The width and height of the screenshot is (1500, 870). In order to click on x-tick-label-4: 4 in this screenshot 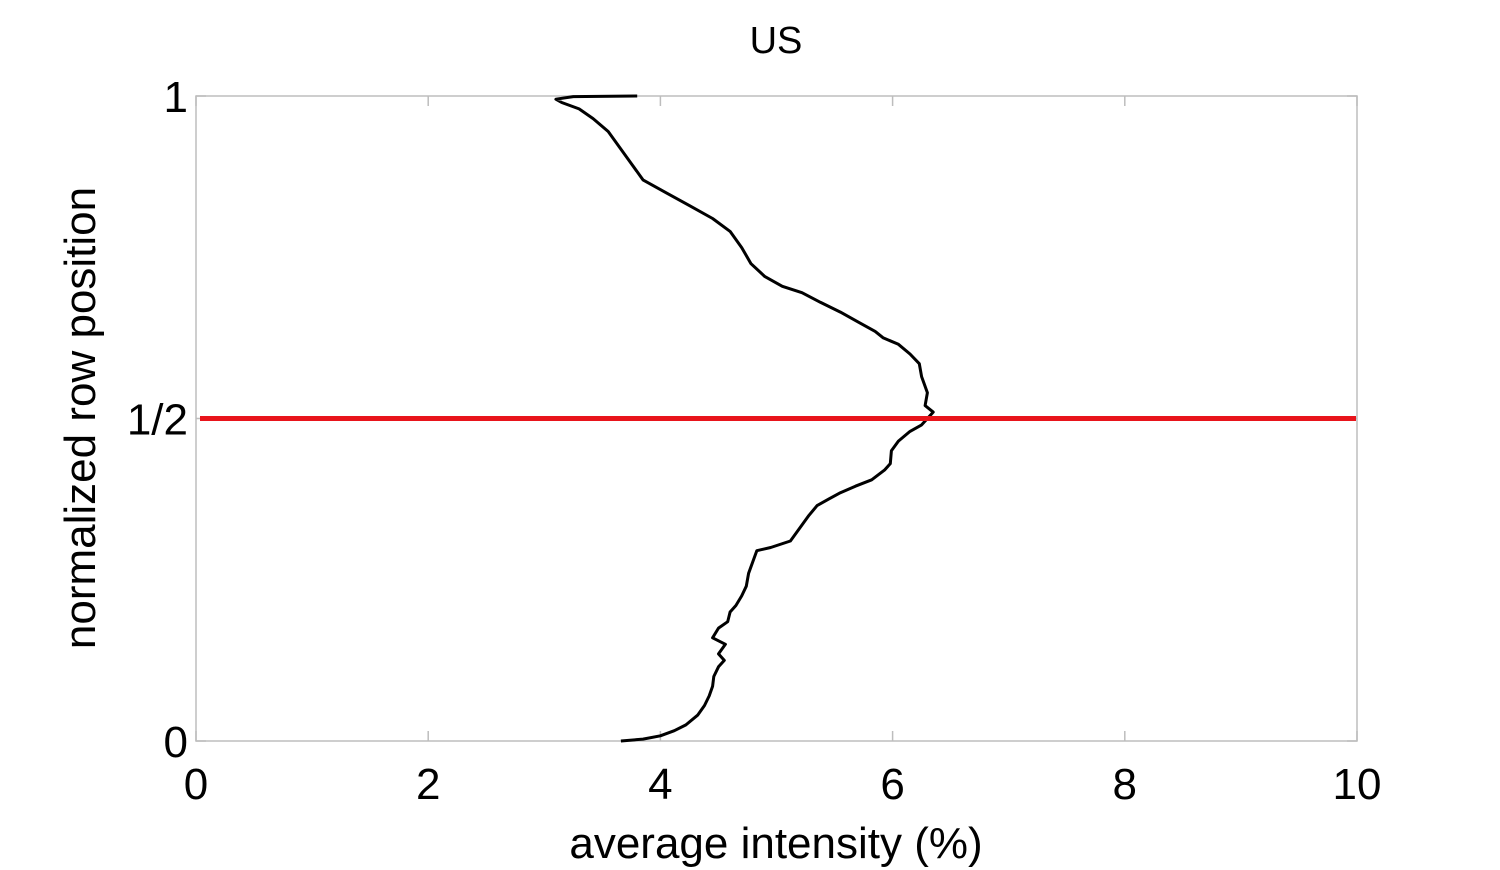, I will do `click(660, 784)`.